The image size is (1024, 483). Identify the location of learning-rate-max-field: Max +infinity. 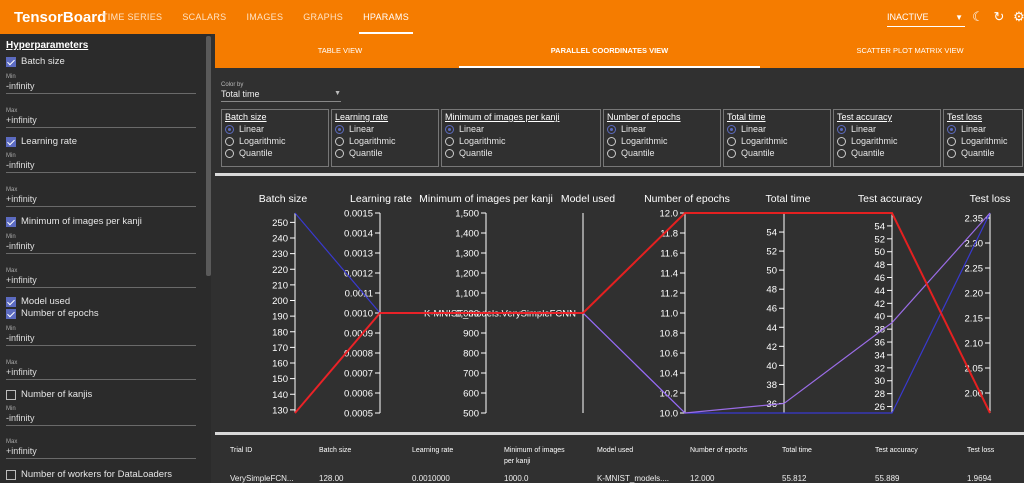
(101, 197).